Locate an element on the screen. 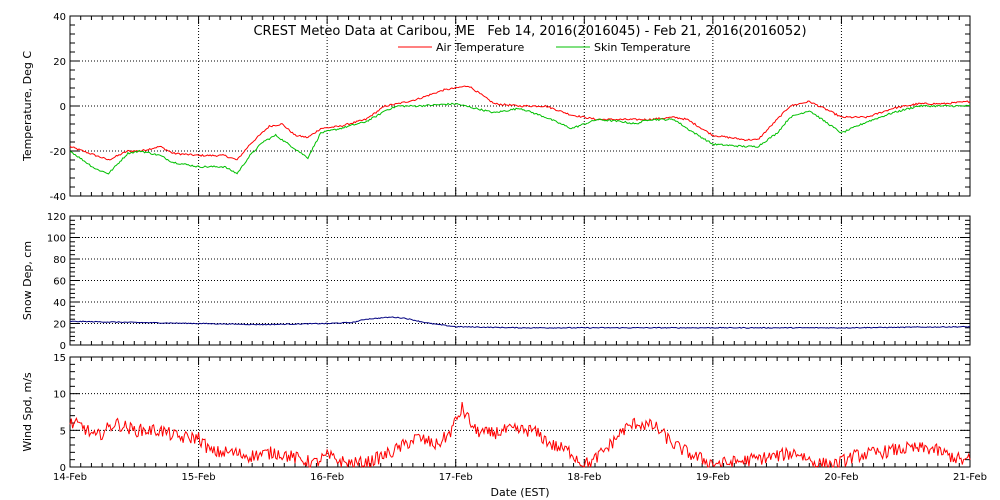 This screenshot has height=500, width=1000. y-tick-label: 120 is located at coordinates (56, 217).